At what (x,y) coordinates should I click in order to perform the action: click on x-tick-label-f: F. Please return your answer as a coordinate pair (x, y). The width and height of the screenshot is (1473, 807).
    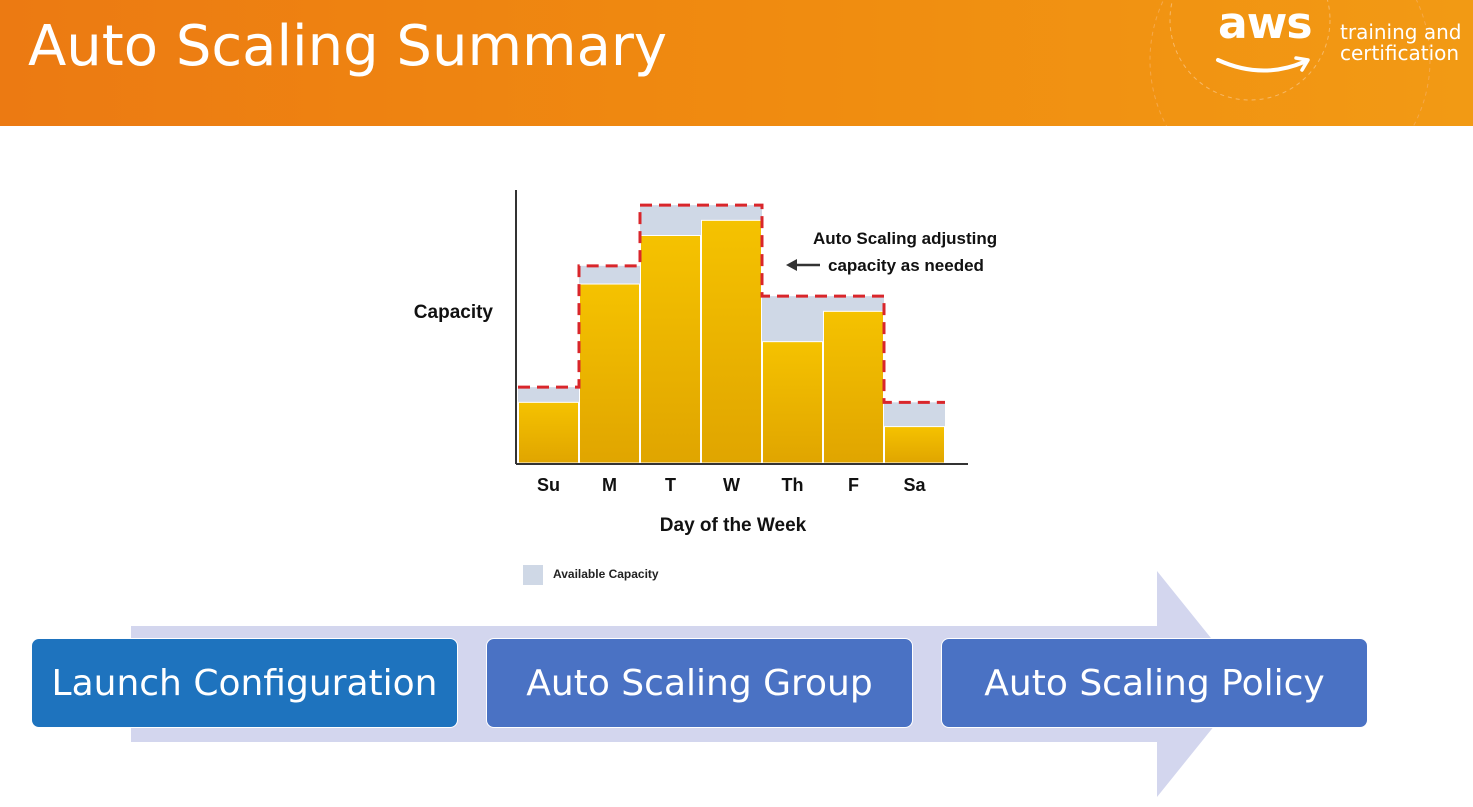
    Looking at the image, I should click on (853, 485).